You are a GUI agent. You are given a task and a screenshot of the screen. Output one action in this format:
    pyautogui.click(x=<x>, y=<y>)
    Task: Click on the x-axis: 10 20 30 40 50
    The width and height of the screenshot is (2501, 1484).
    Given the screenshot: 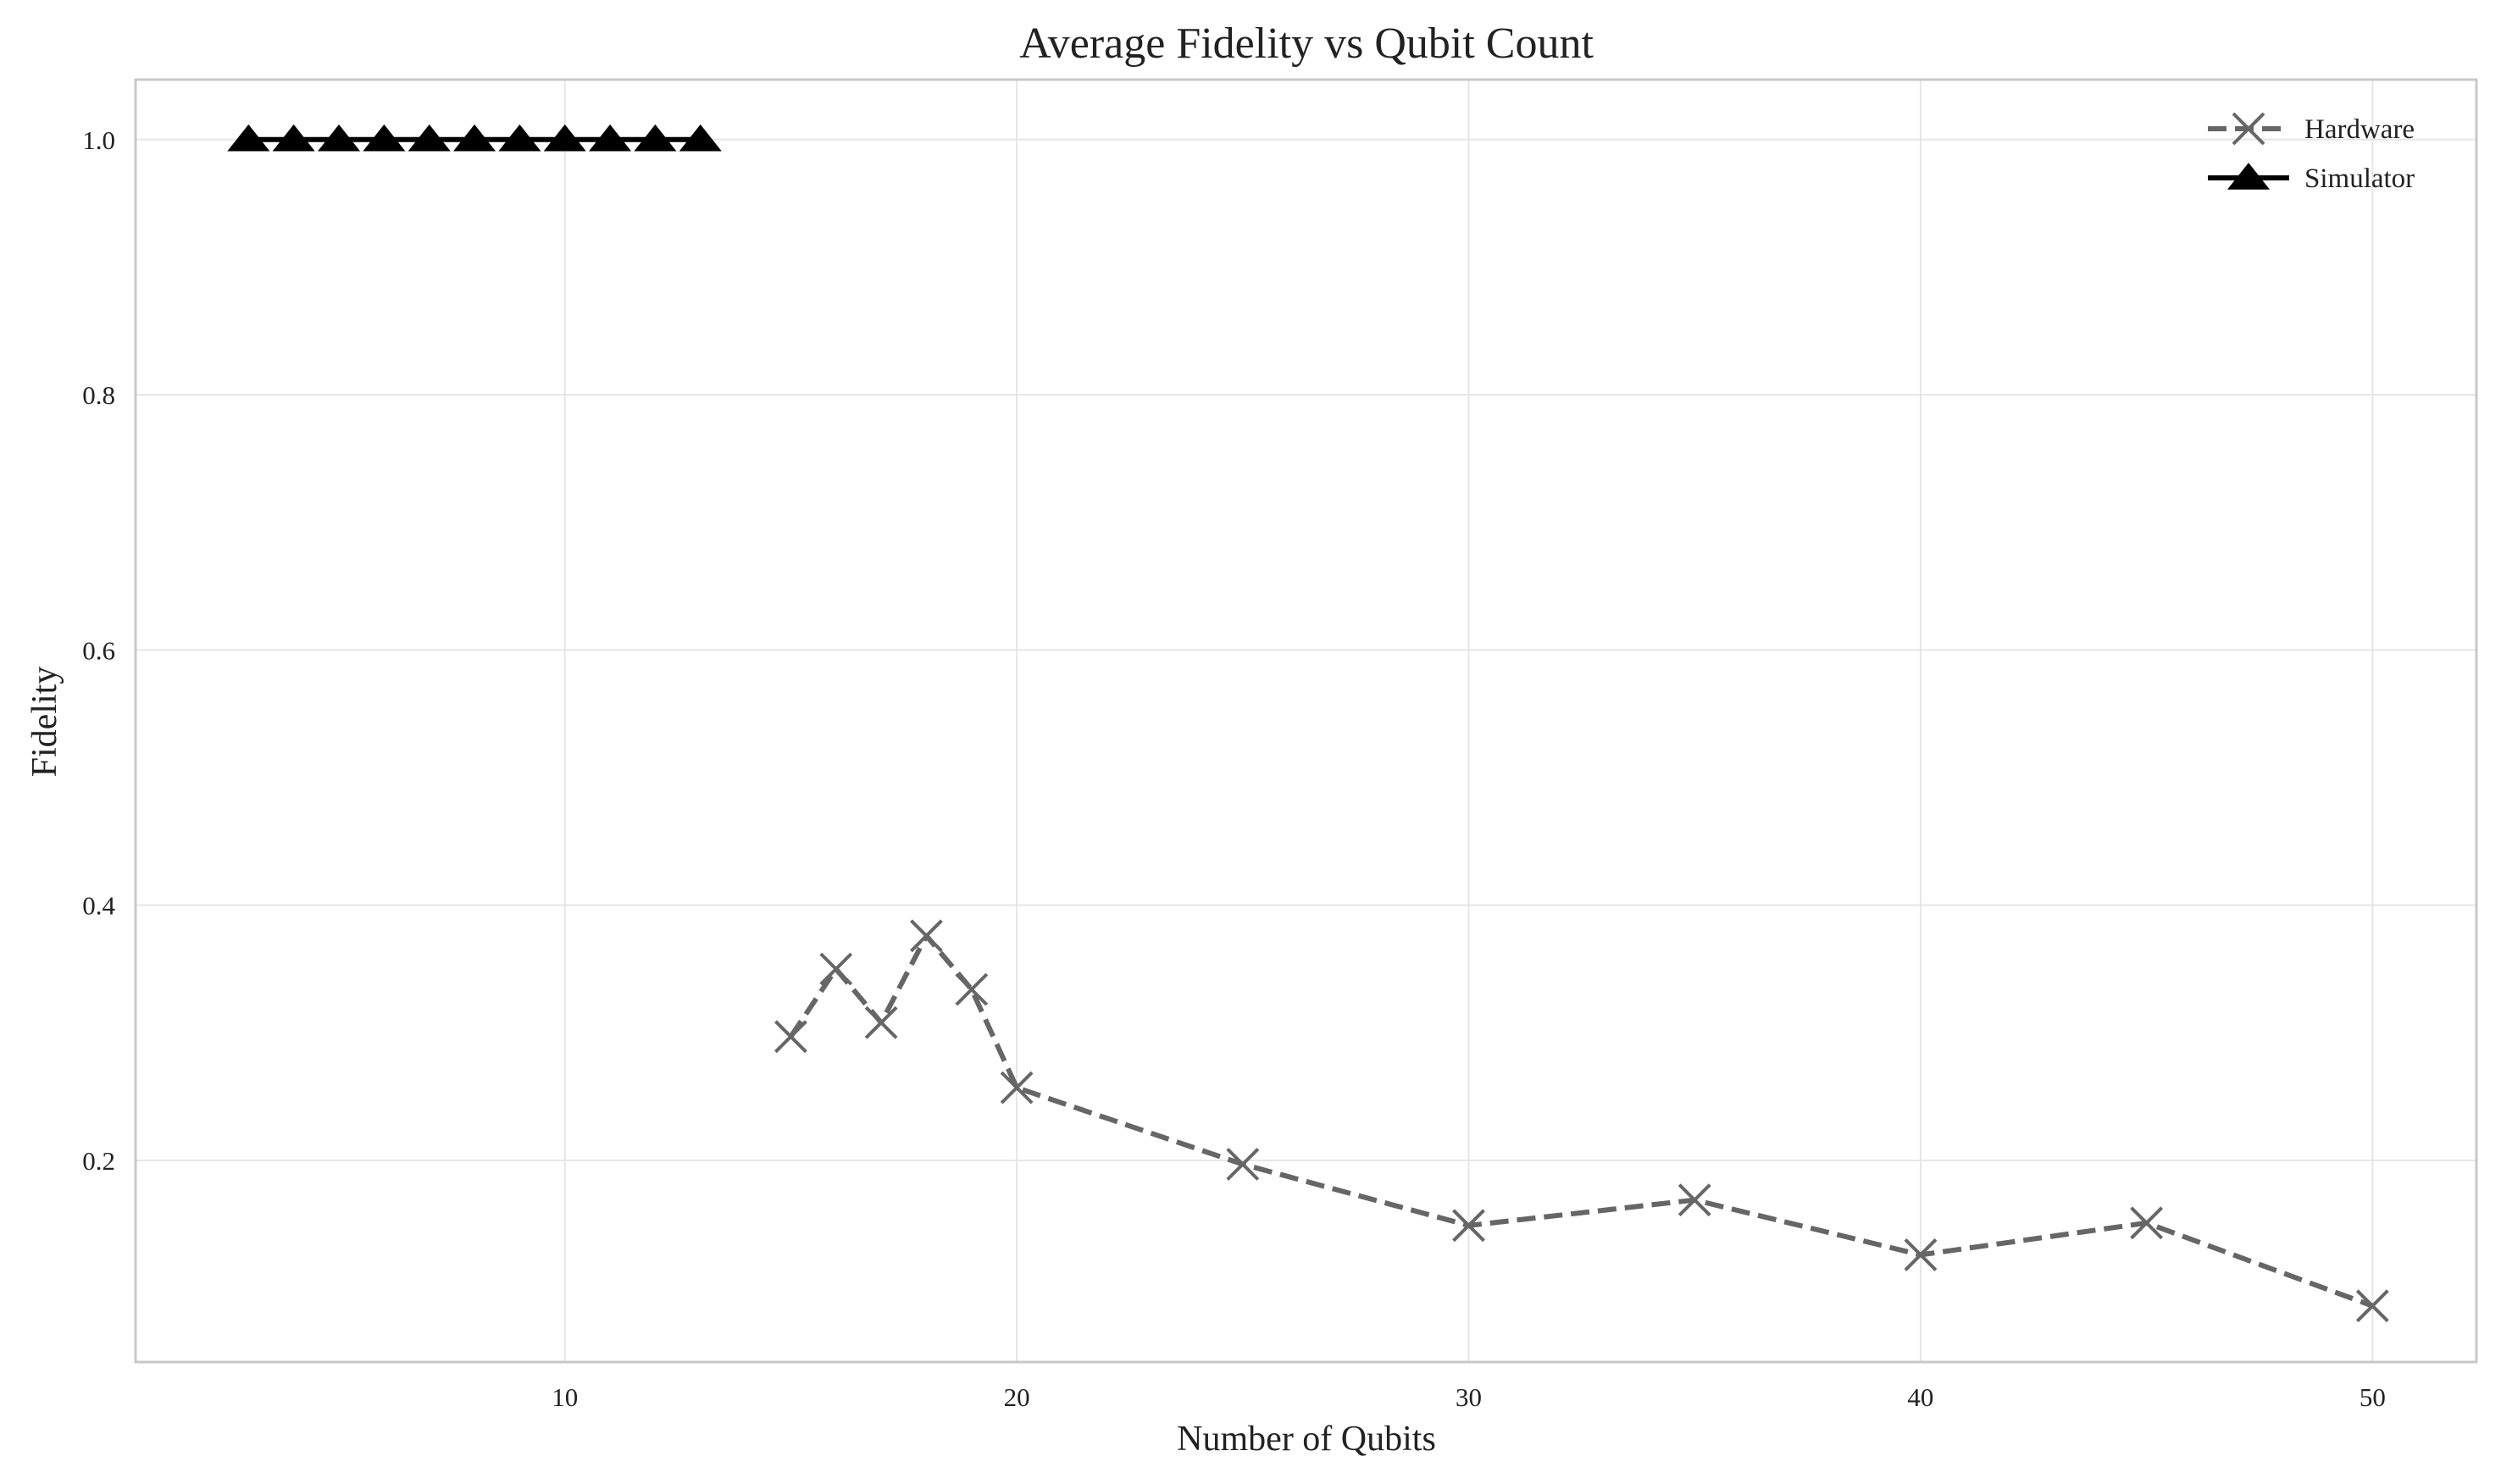 What is the action you would take?
    pyautogui.click(x=1469, y=1397)
    